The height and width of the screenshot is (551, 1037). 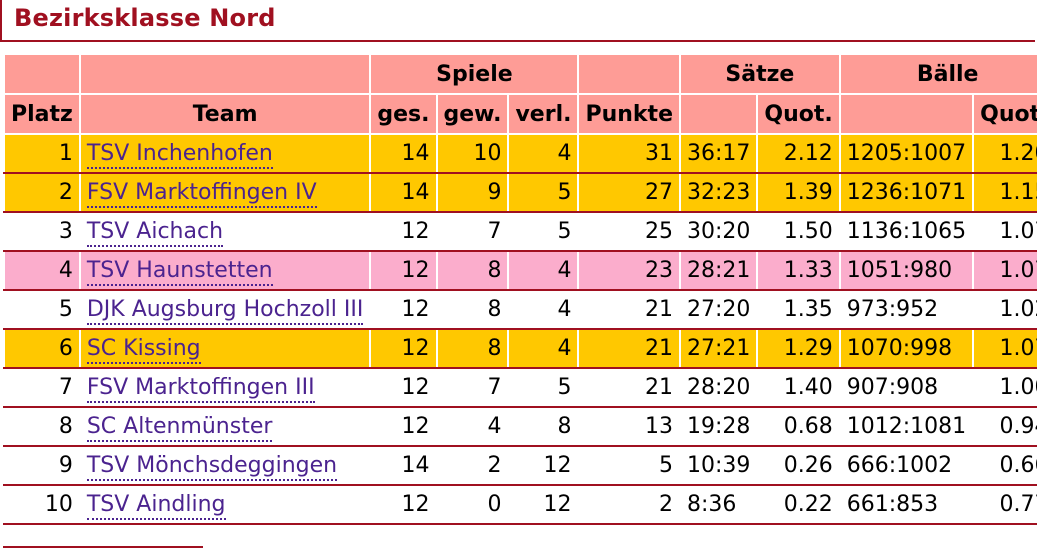 What do you see at coordinates (472, 153) in the screenshot?
I see `cell-gew: 10` at bounding box center [472, 153].